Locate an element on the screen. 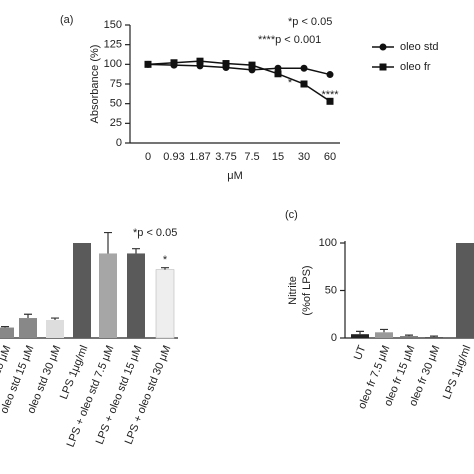 Image resolution: width=474 pixels, height=474 pixels. y-axis-label: Absorbance (%) is located at coordinates (95, 84).